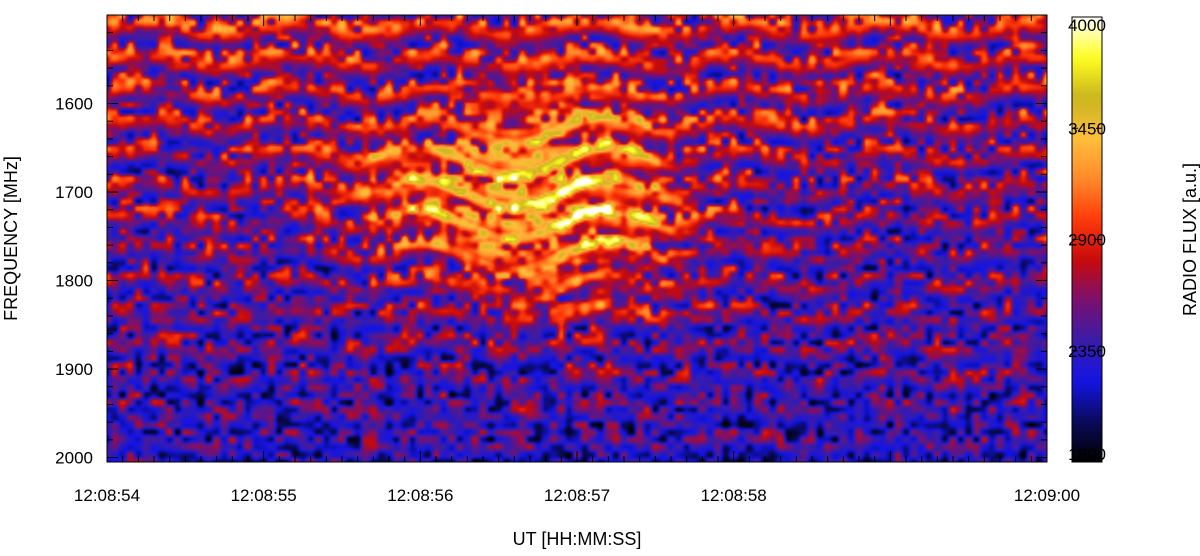 Image resolution: width=1200 pixels, height=556 pixels. What do you see at coordinates (1087, 25) in the screenshot?
I see `colorbar-tick-label: 4000` at bounding box center [1087, 25].